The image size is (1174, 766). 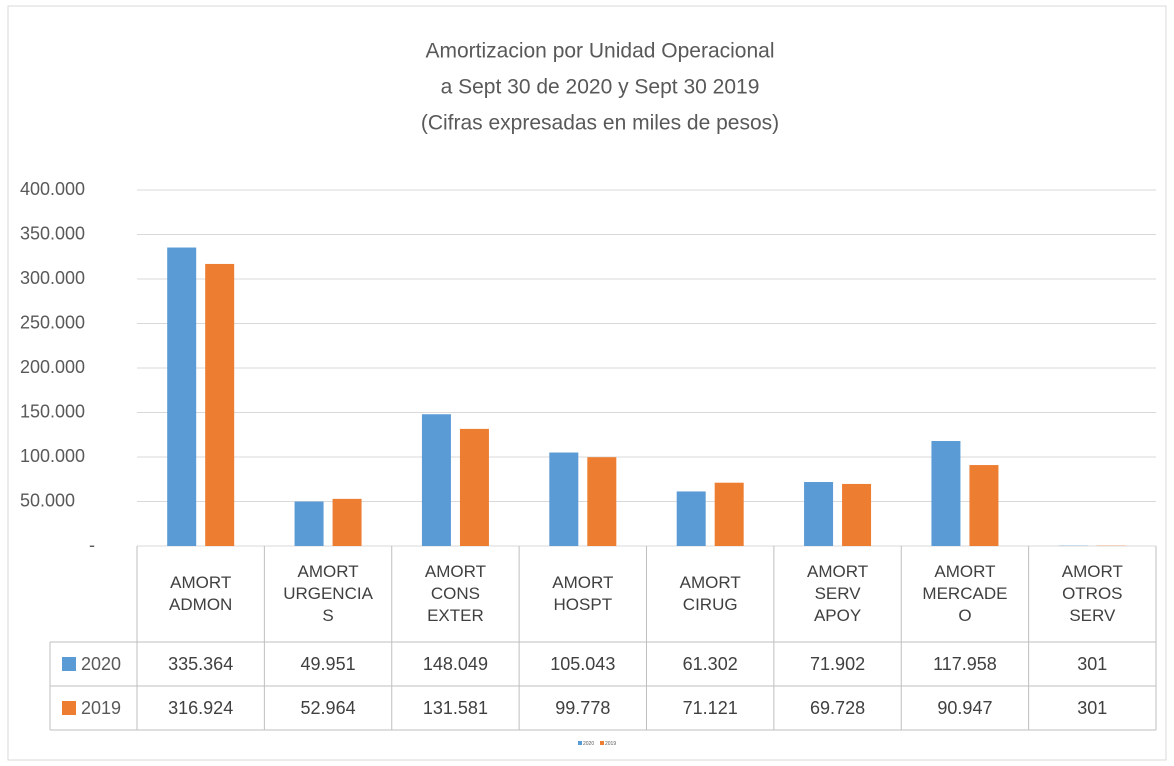 I want to click on category-label: AMORT CONS EXTER, so click(x=455, y=593).